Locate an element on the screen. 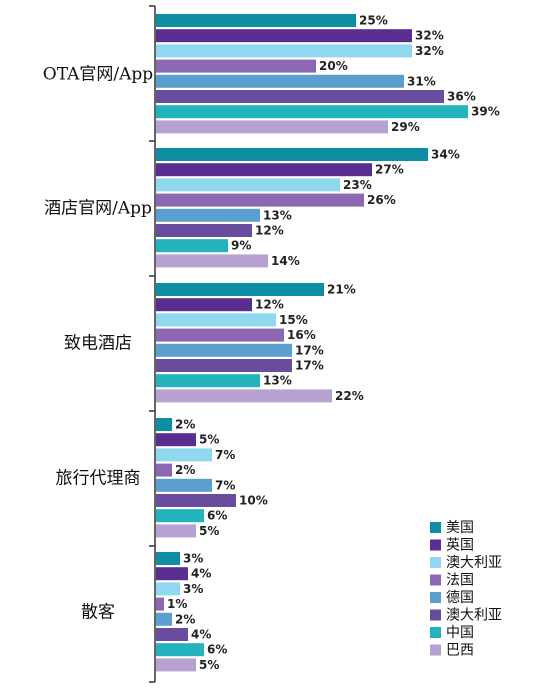  category-label: 致电酒店 is located at coordinates (98, 343).